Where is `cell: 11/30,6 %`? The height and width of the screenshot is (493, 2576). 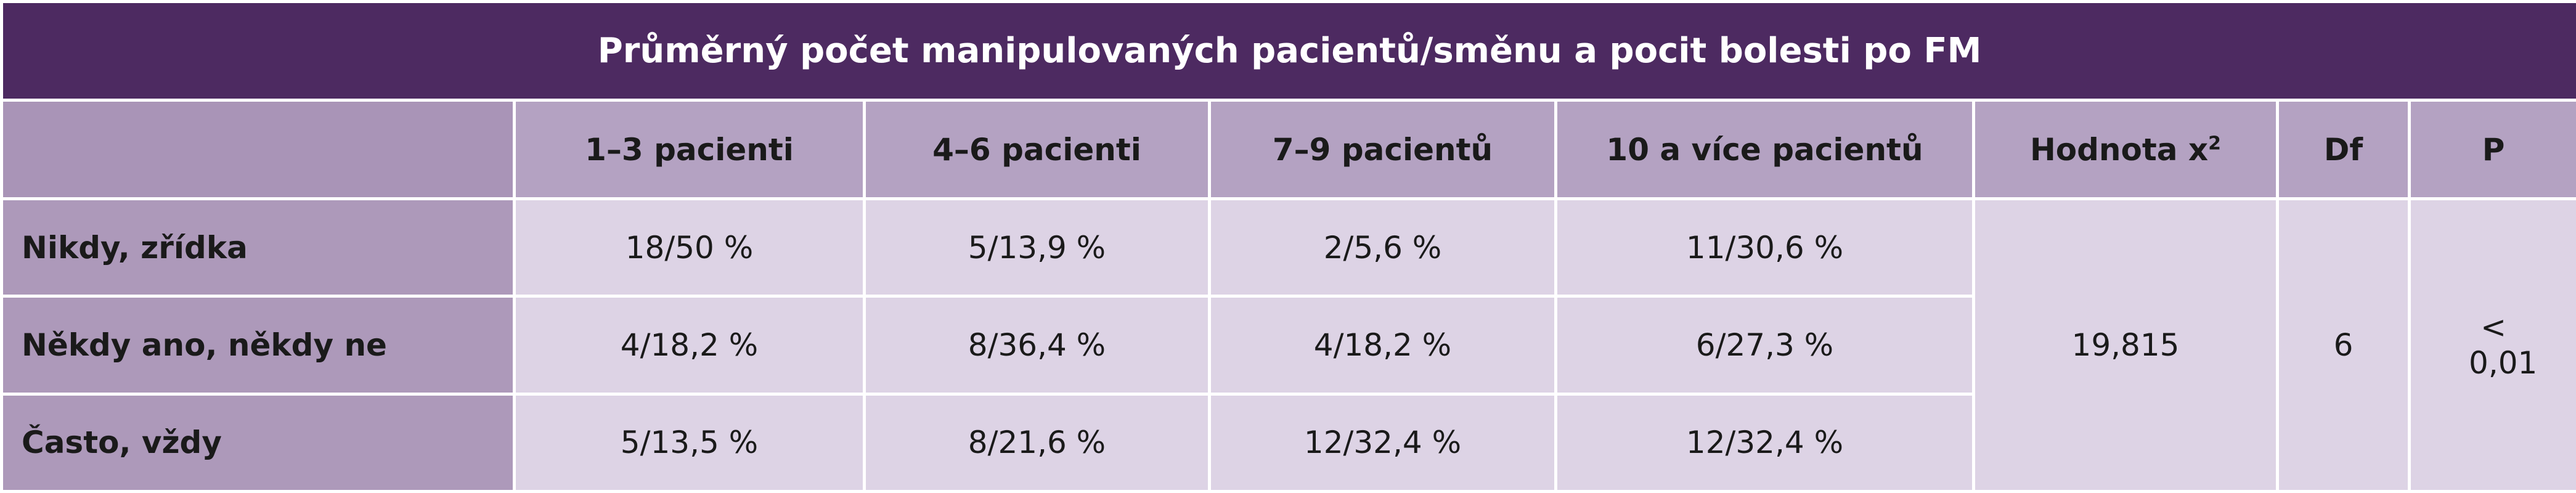
cell: 11/30,6 % is located at coordinates (1764, 247).